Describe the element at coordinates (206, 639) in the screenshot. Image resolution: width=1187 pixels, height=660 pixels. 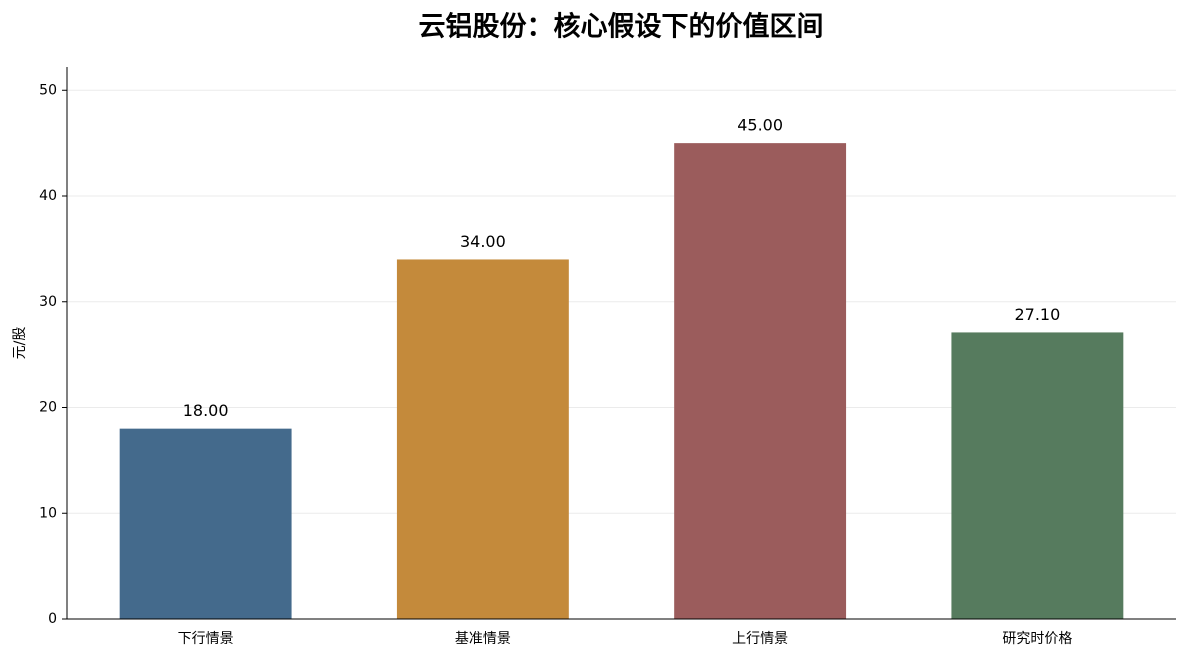
I see `x-tick-label: 下行情景` at that location.